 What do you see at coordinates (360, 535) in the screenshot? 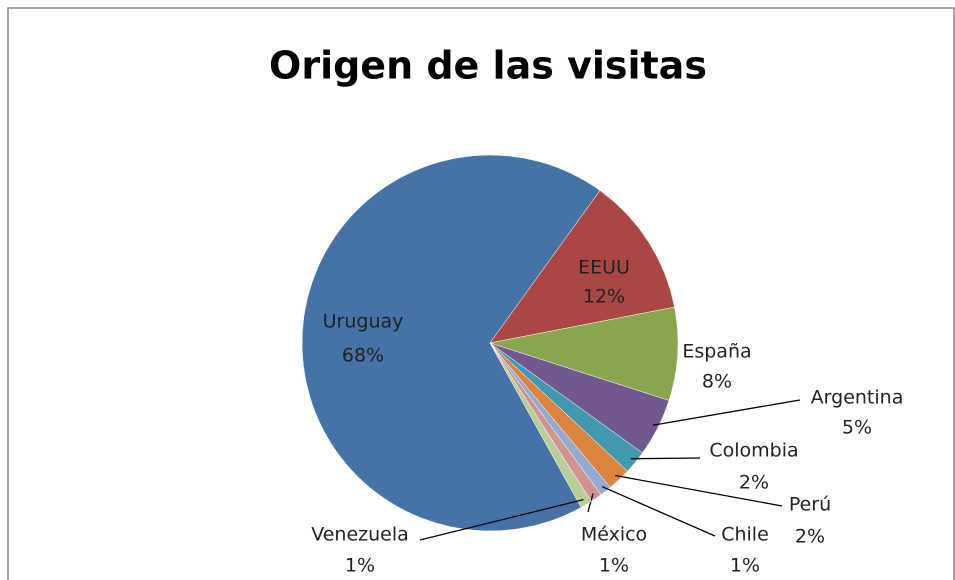
I see `slice-label: Venezuela` at bounding box center [360, 535].